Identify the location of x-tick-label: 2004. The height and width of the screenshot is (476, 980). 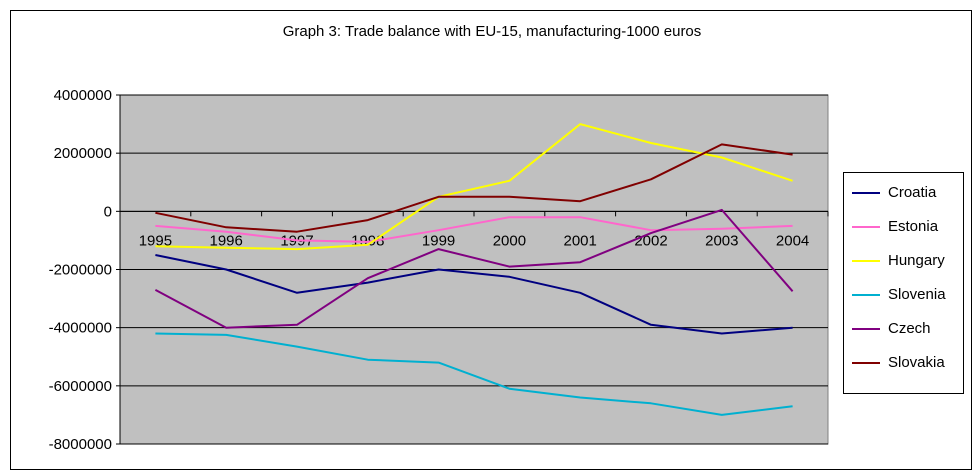
(792, 240).